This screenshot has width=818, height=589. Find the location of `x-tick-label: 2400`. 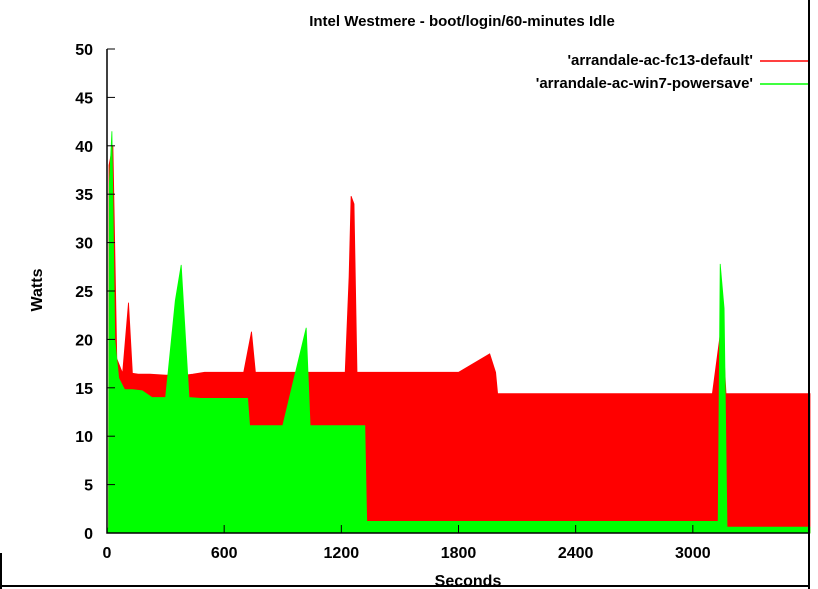

x-tick-label: 2400 is located at coordinates (576, 553).